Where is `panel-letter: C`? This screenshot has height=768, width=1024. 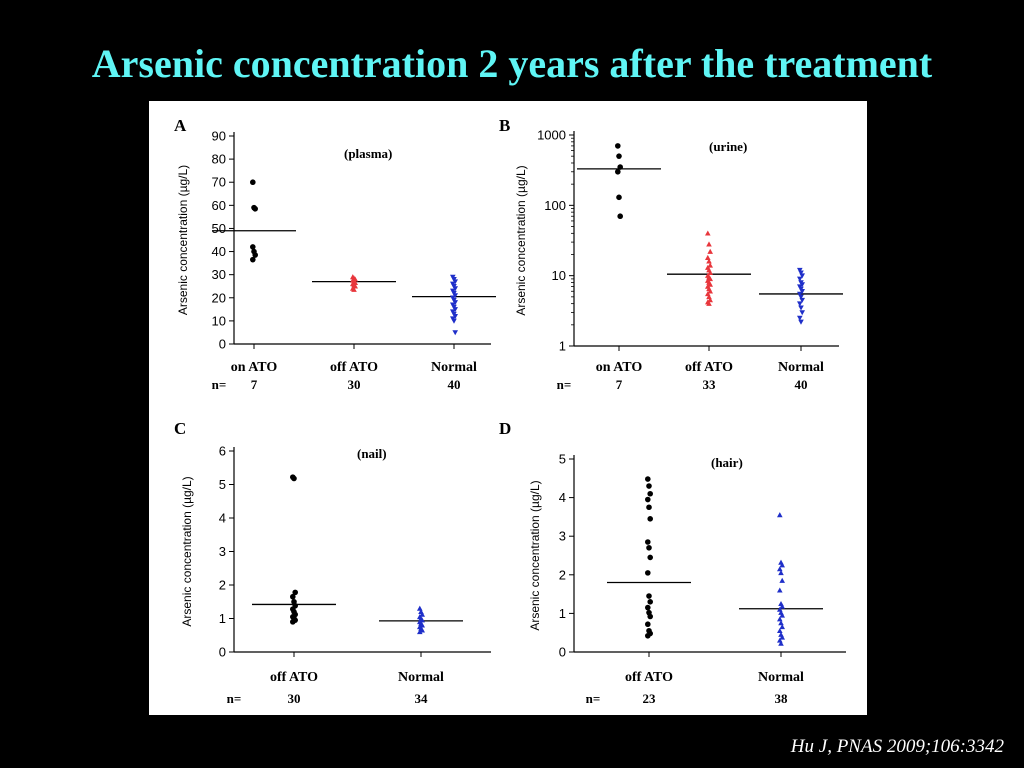 panel-letter: C is located at coordinates (180, 428).